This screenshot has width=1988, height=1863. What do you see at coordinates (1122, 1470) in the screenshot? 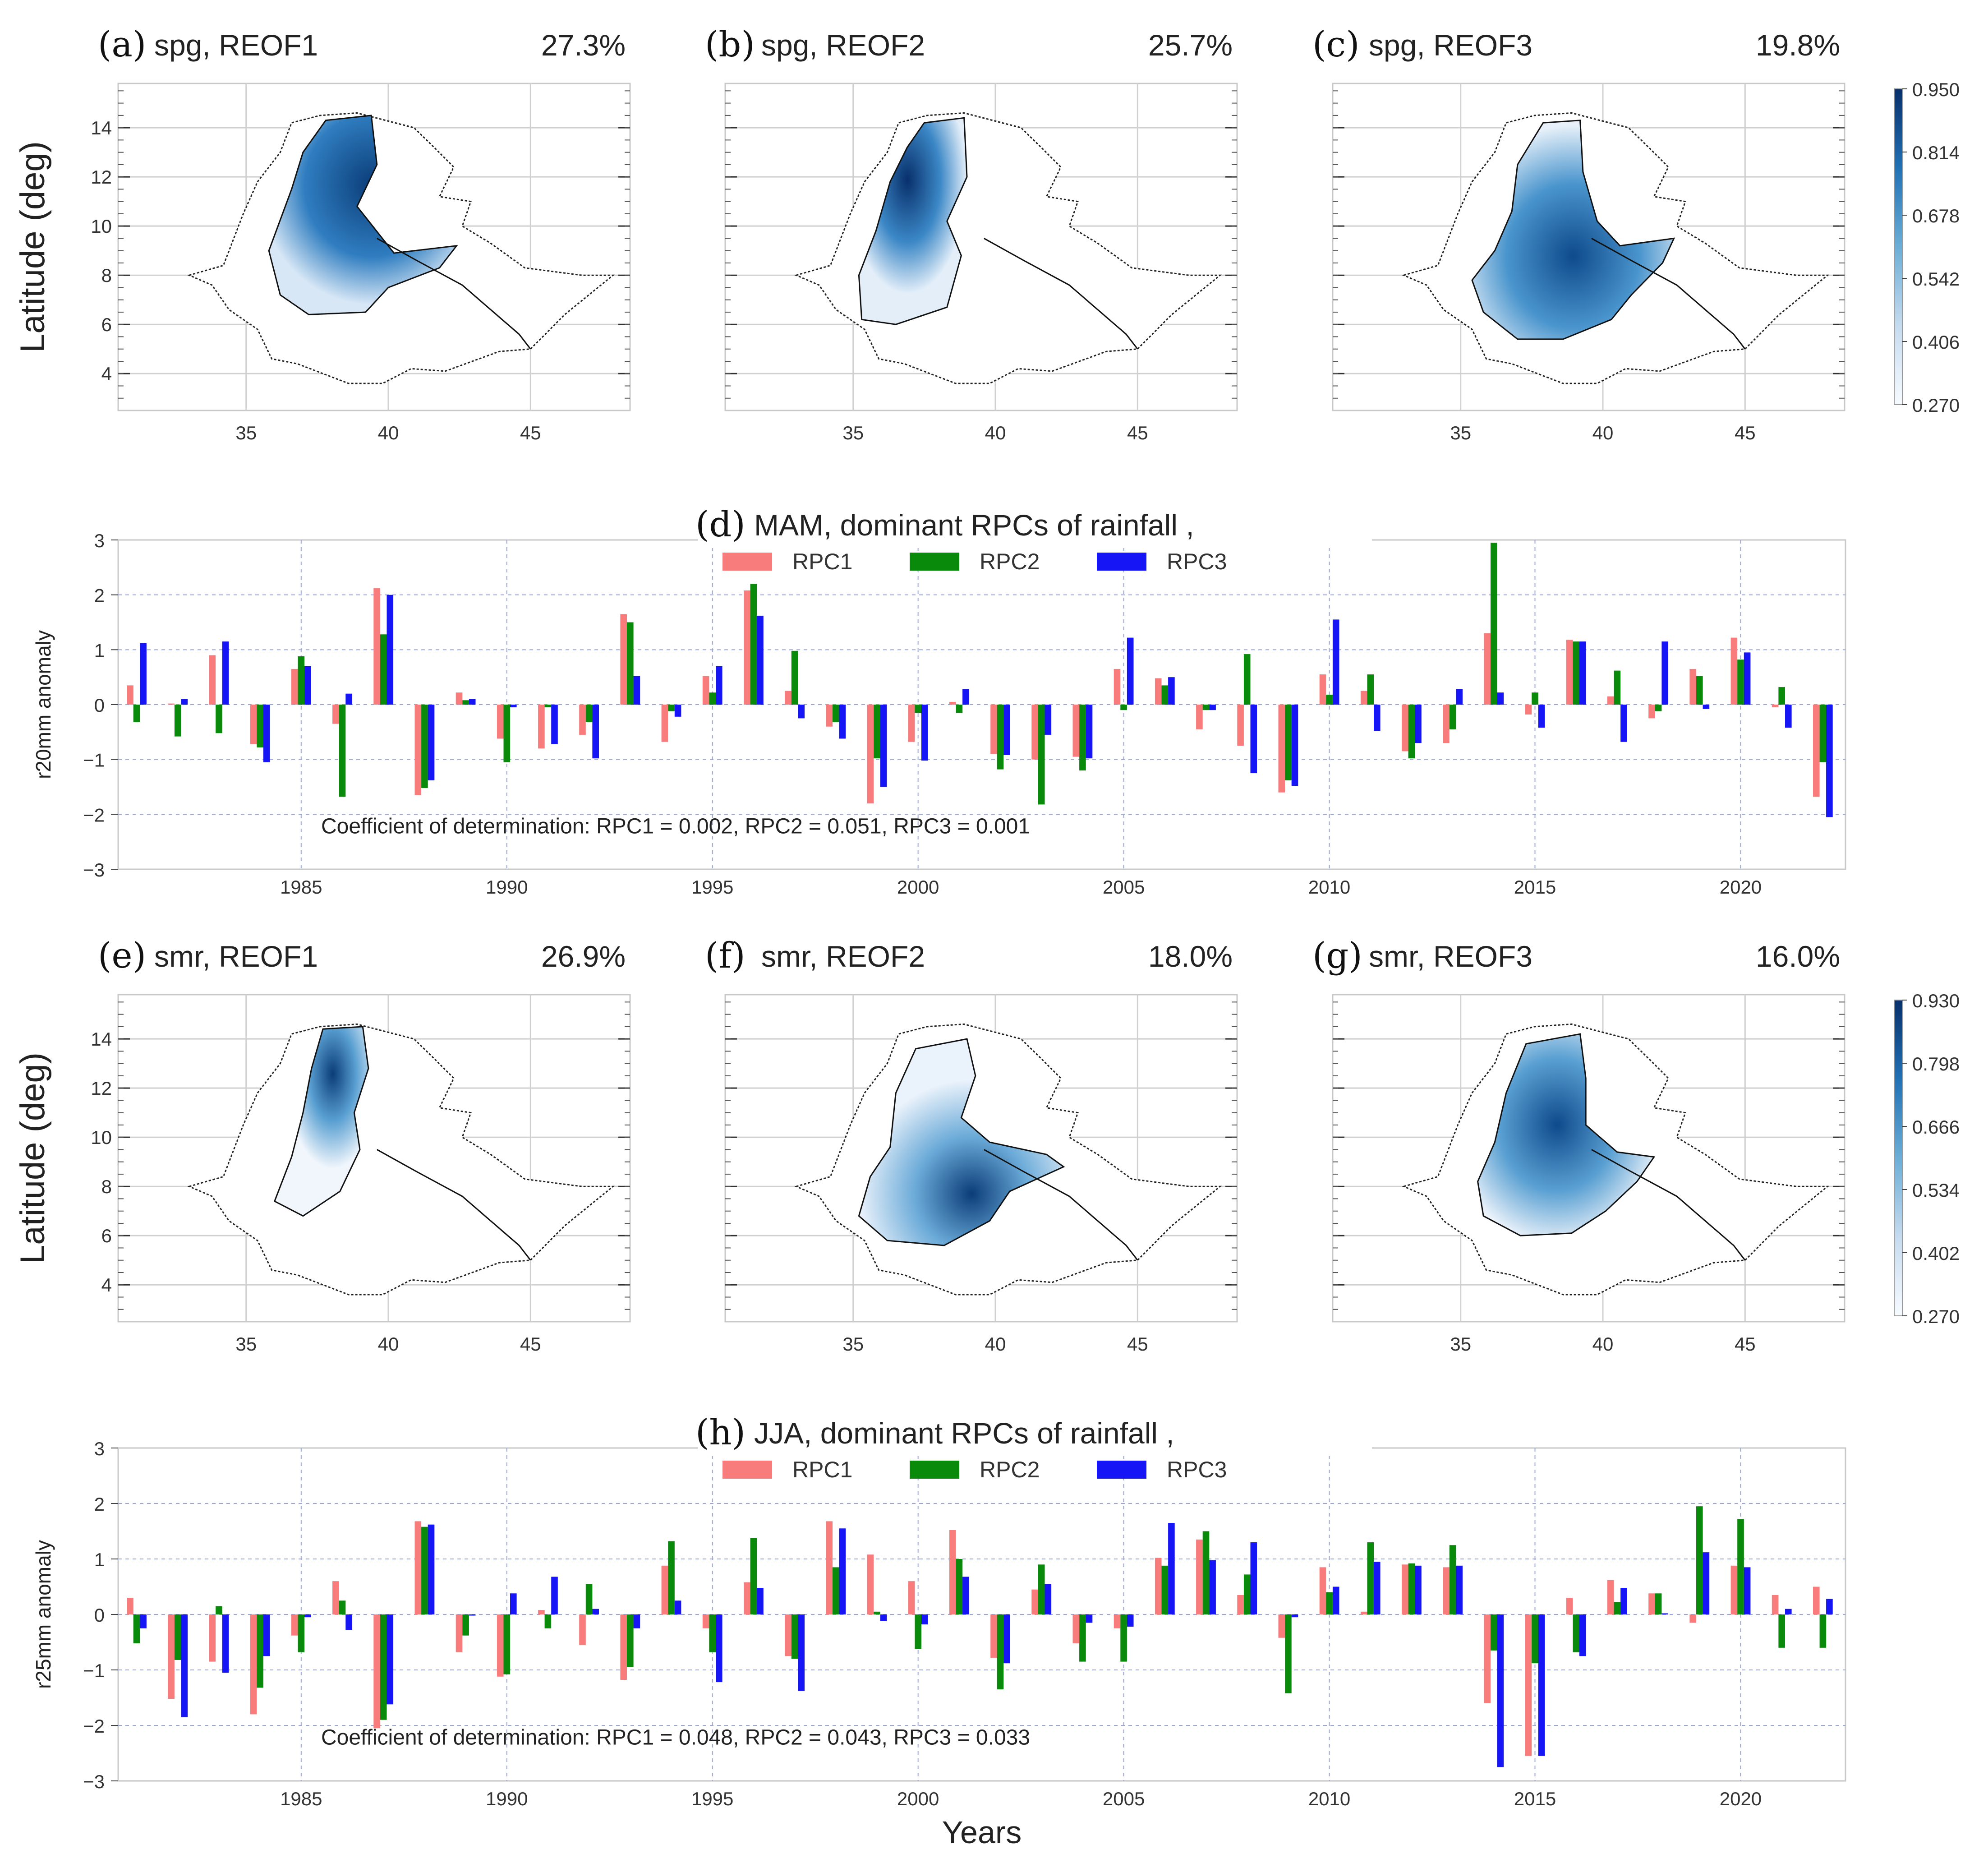
I see `legend-swatch-rpc3` at bounding box center [1122, 1470].